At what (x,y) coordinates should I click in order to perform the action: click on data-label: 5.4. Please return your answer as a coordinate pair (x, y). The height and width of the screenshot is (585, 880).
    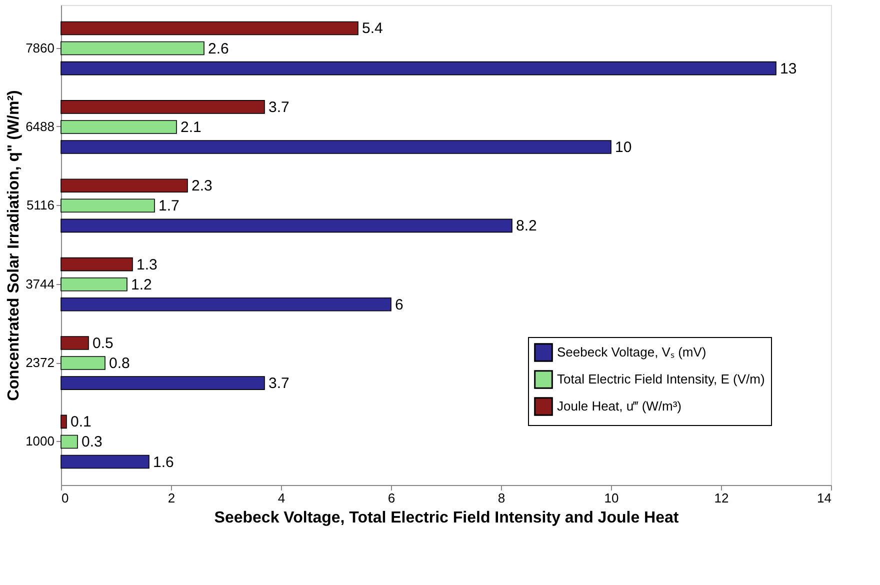
    Looking at the image, I should click on (372, 29).